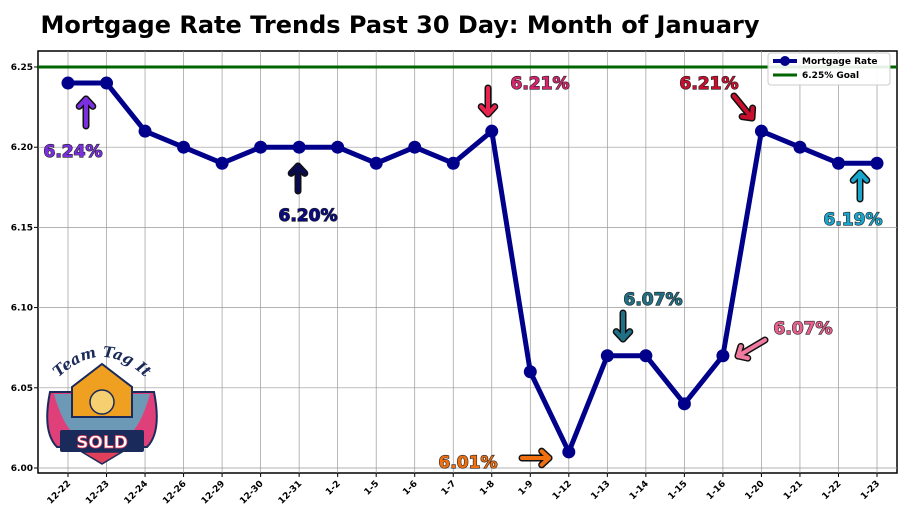  What do you see at coordinates (22, 148) in the screenshot?
I see `y-tick-label: 6.20` at bounding box center [22, 148].